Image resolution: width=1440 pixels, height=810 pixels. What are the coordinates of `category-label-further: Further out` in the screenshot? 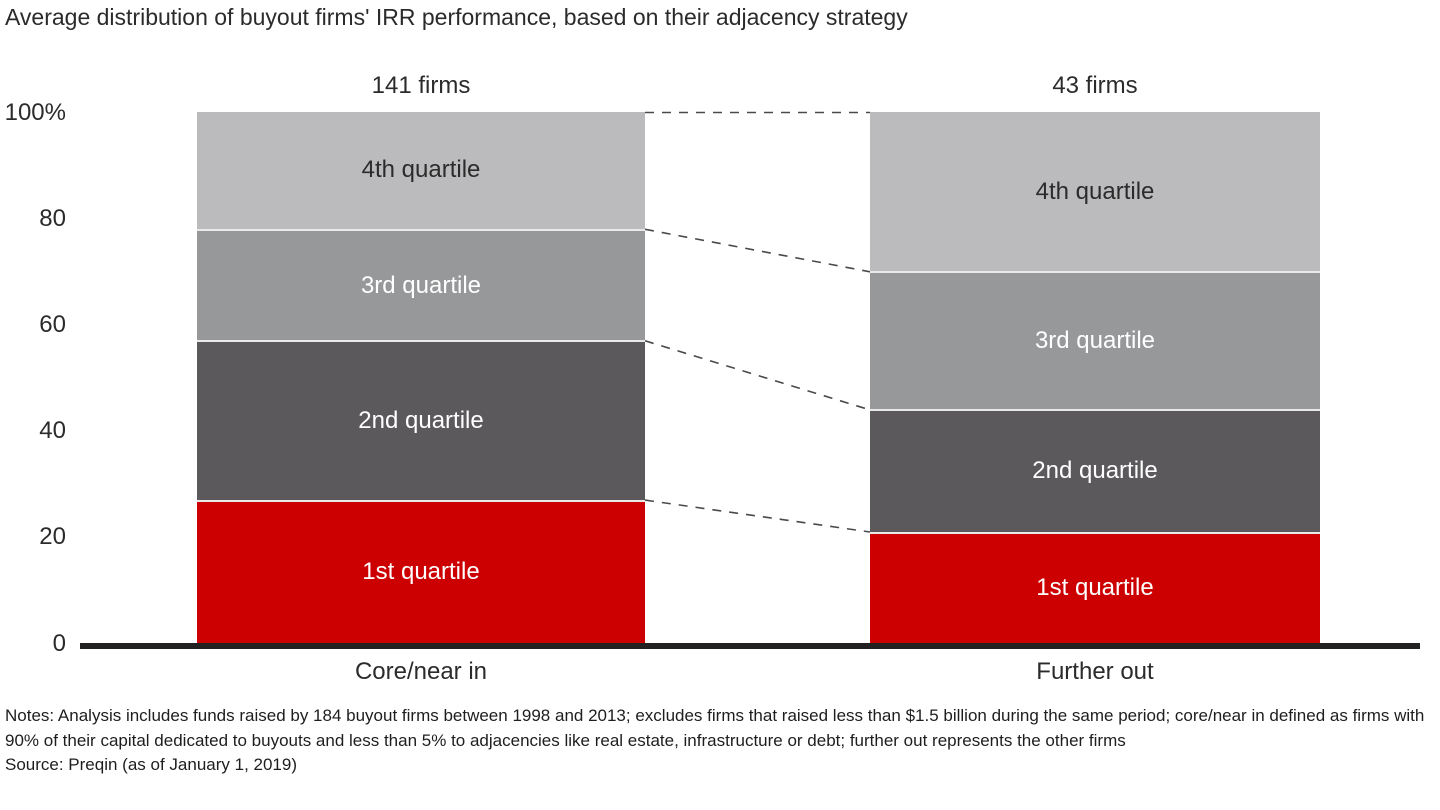 It's located at (1095, 671).